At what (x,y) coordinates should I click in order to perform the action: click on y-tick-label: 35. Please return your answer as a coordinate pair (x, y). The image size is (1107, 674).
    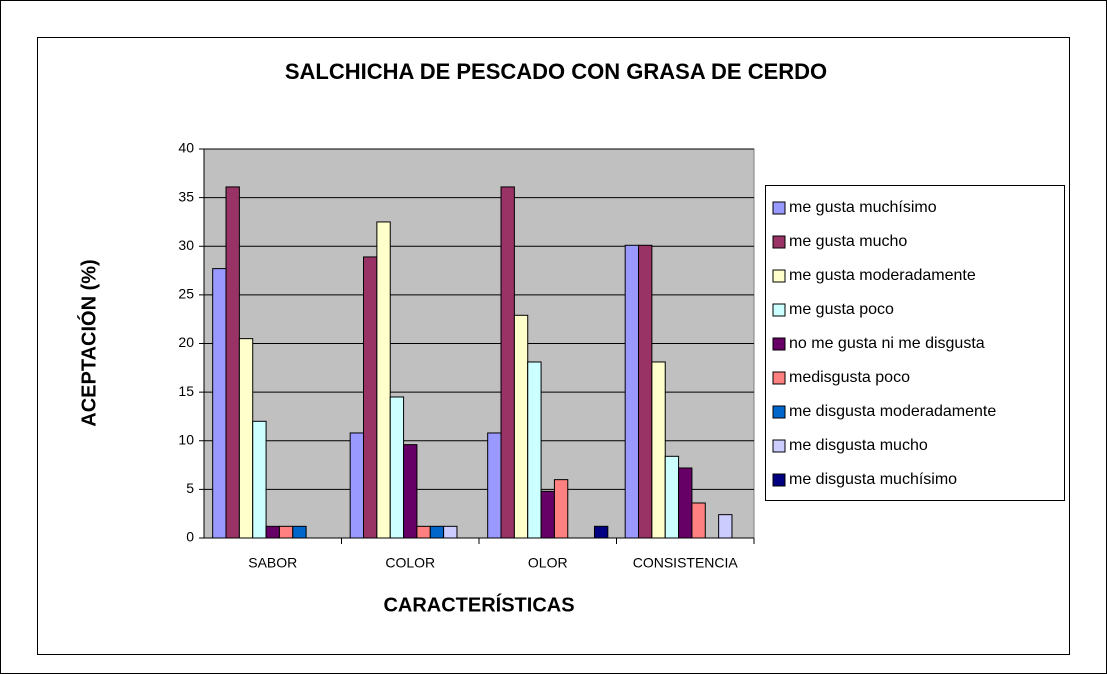
    Looking at the image, I should click on (186, 196).